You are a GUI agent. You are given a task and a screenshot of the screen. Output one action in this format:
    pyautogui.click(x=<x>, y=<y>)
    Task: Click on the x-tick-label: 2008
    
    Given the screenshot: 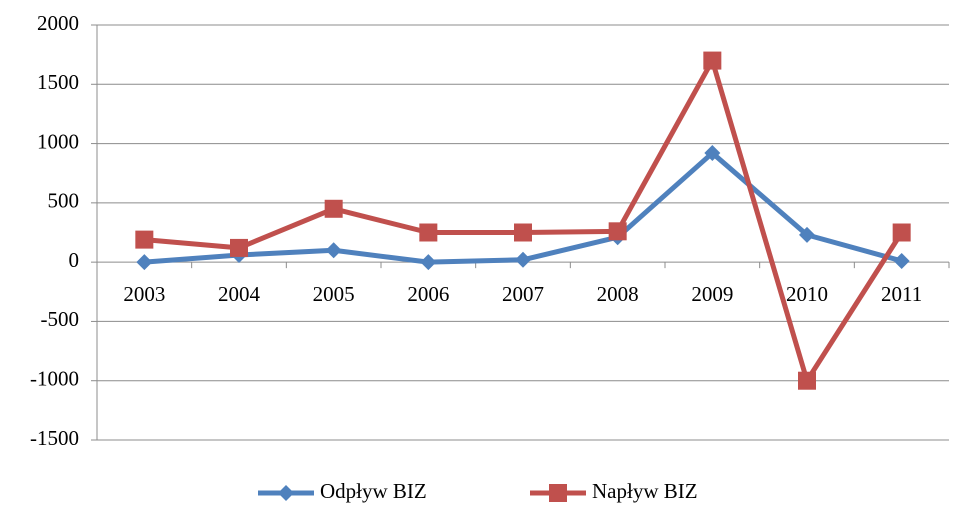 What is the action you would take?
    pyautogui.click(x=618, y=294)
    